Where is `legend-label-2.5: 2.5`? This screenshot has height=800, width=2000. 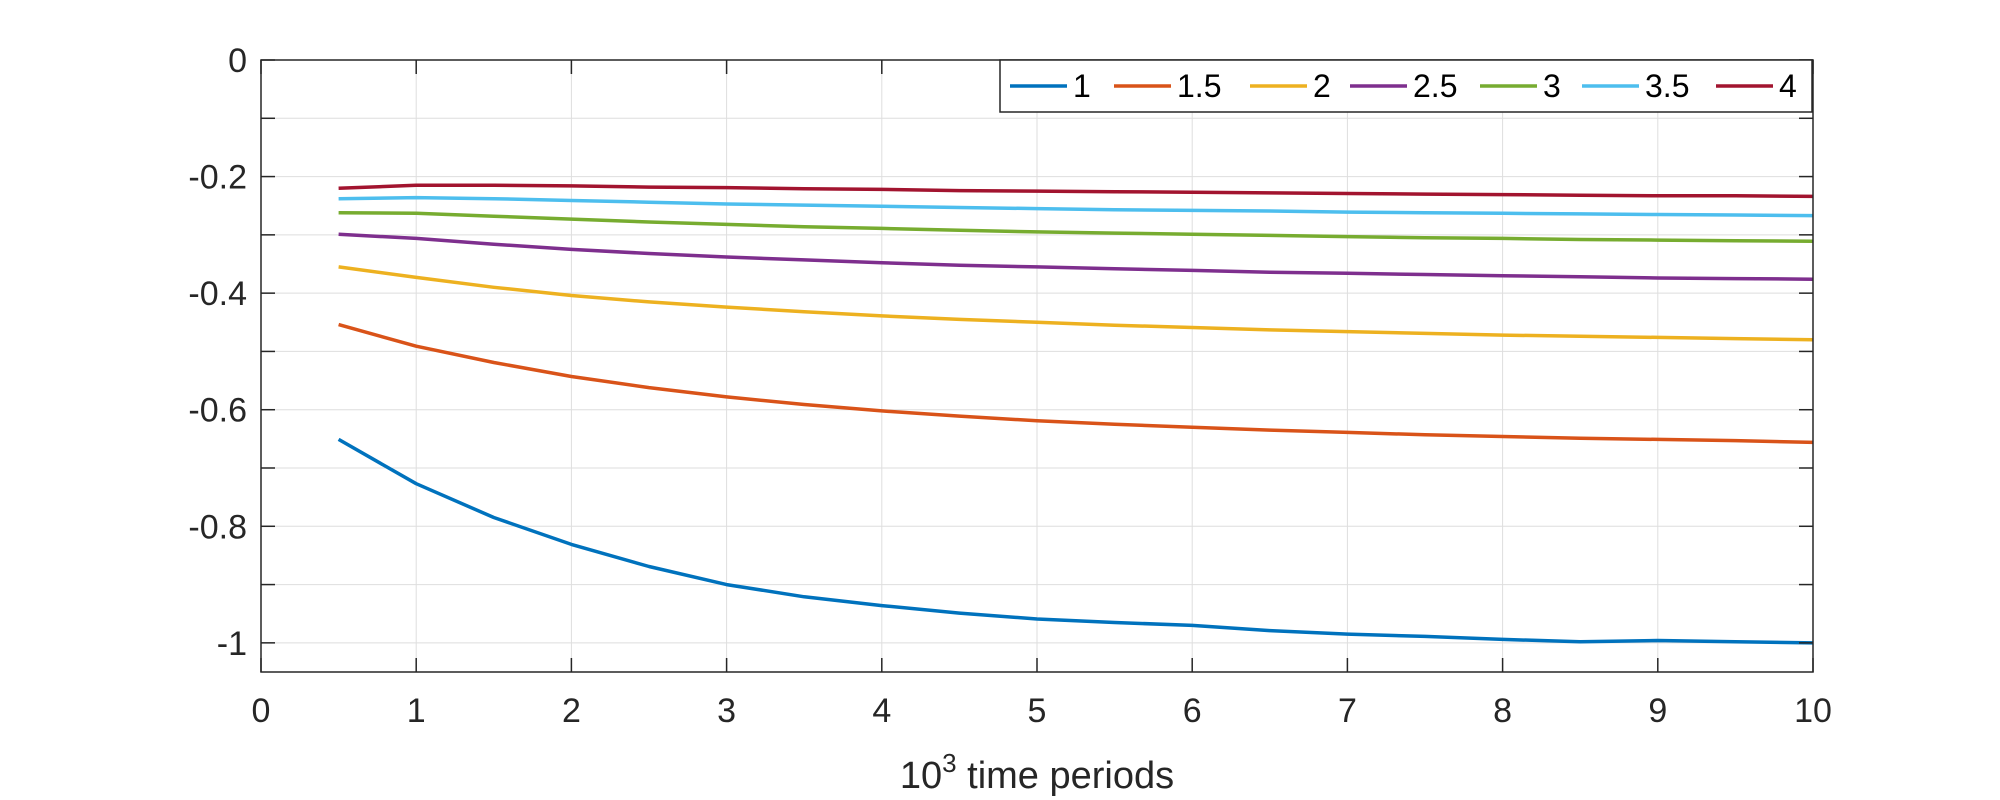 legend-label-2.5: 2.5 is located at coordinates (1435, 86).